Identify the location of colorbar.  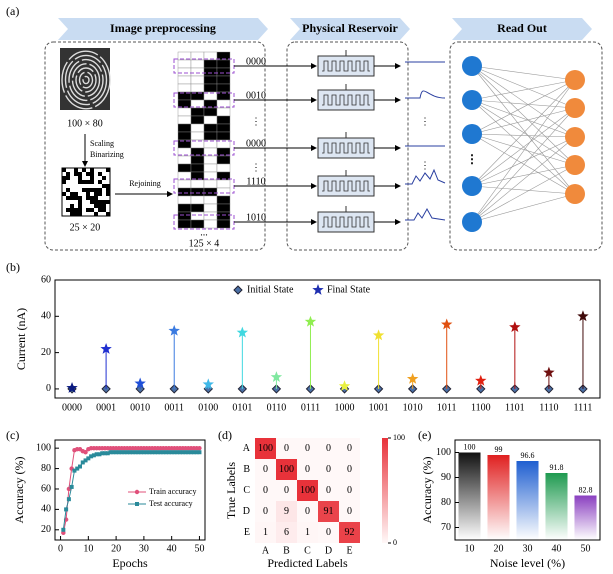
(385, 490).